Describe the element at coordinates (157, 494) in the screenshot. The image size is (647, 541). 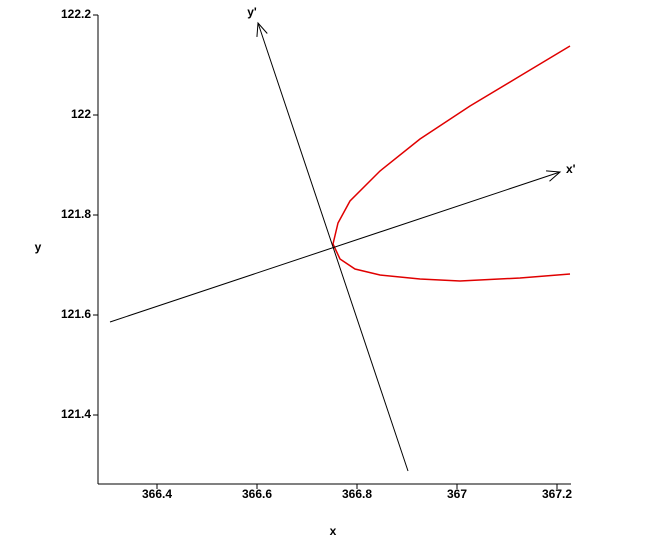
I see `x-tick-label: 366.4` at that location.